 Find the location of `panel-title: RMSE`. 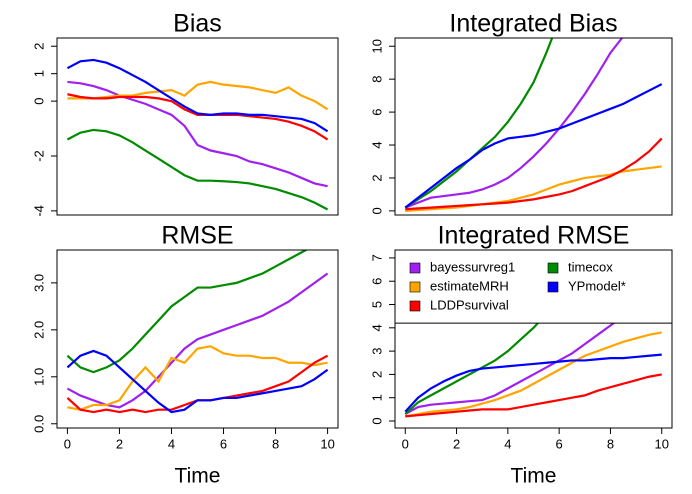

panel-title: RMSE is located at coordinates (197, 236).